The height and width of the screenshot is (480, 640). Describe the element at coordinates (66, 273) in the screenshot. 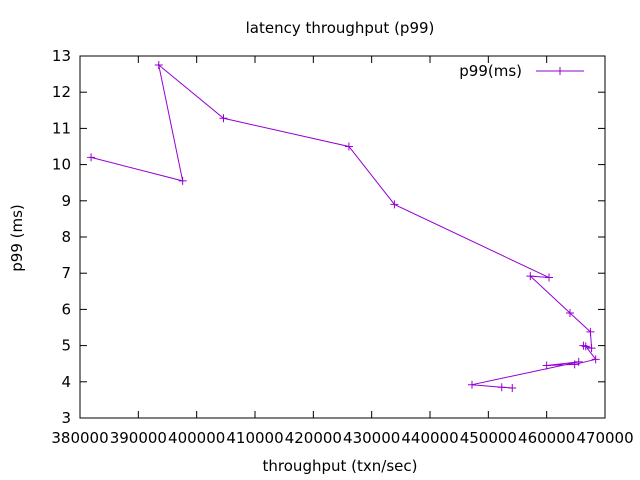

I see `y-tick-label: 7` at that location.